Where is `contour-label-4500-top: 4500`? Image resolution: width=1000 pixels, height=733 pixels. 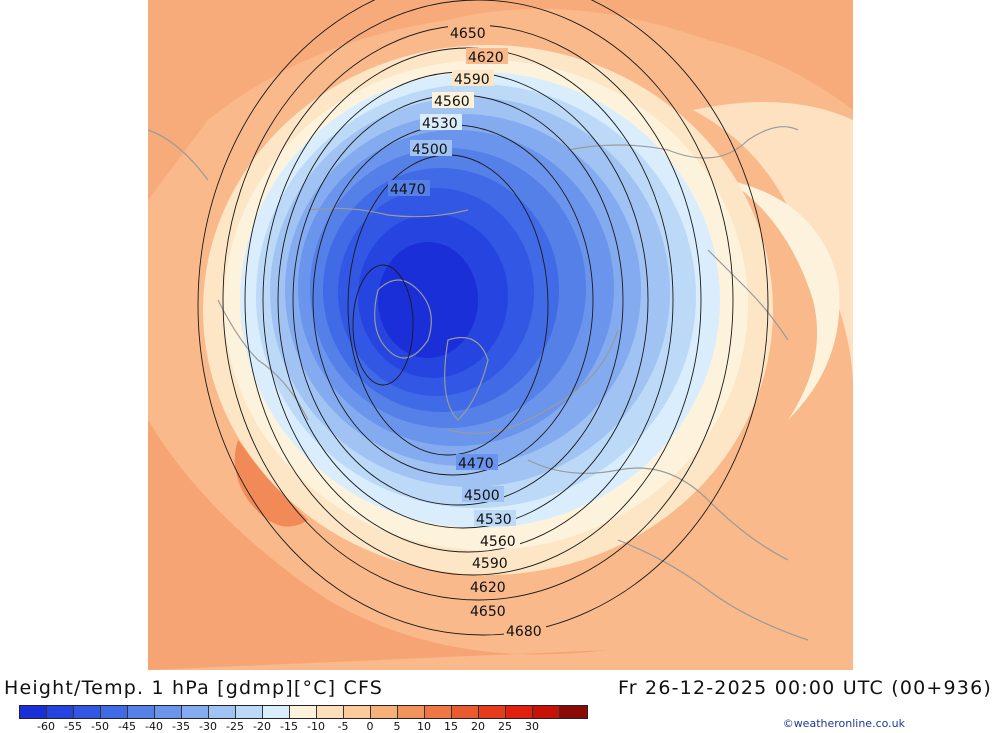 contour-label-4500-top: 4500 is located at coordinates (430, 150).